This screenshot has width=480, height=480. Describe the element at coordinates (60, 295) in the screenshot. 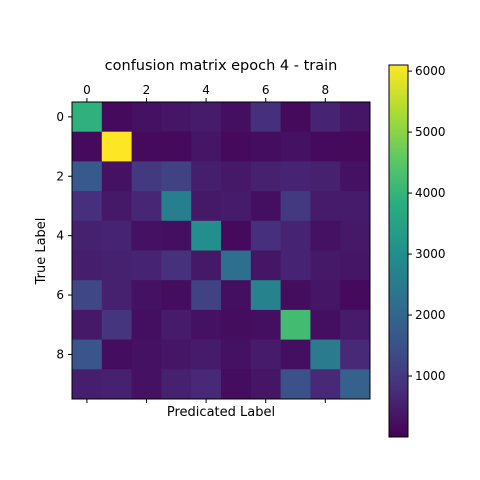

I see `y-tick-label: 6` at that location.